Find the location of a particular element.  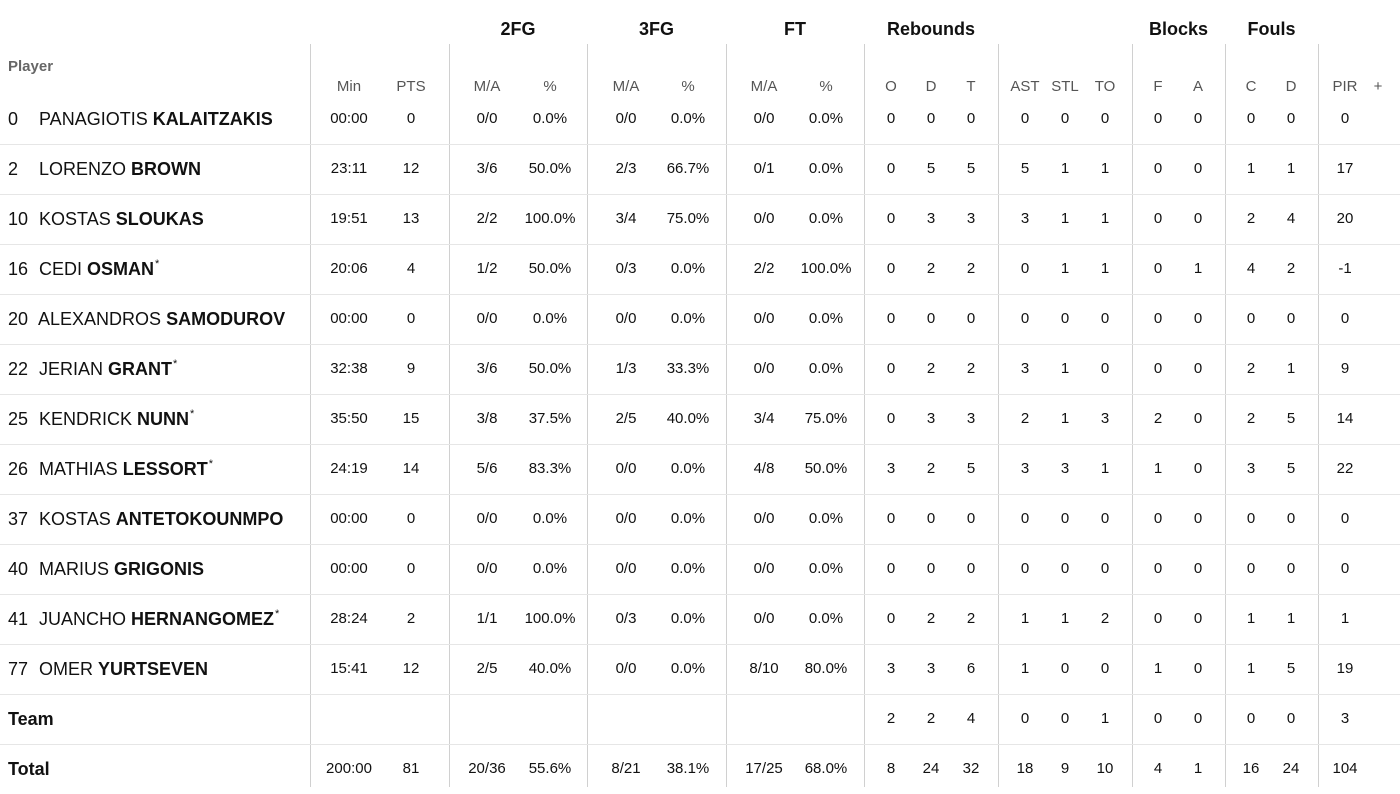

stat-cell-fg3-pct: 33.3% is located at coordinates (688, 368).